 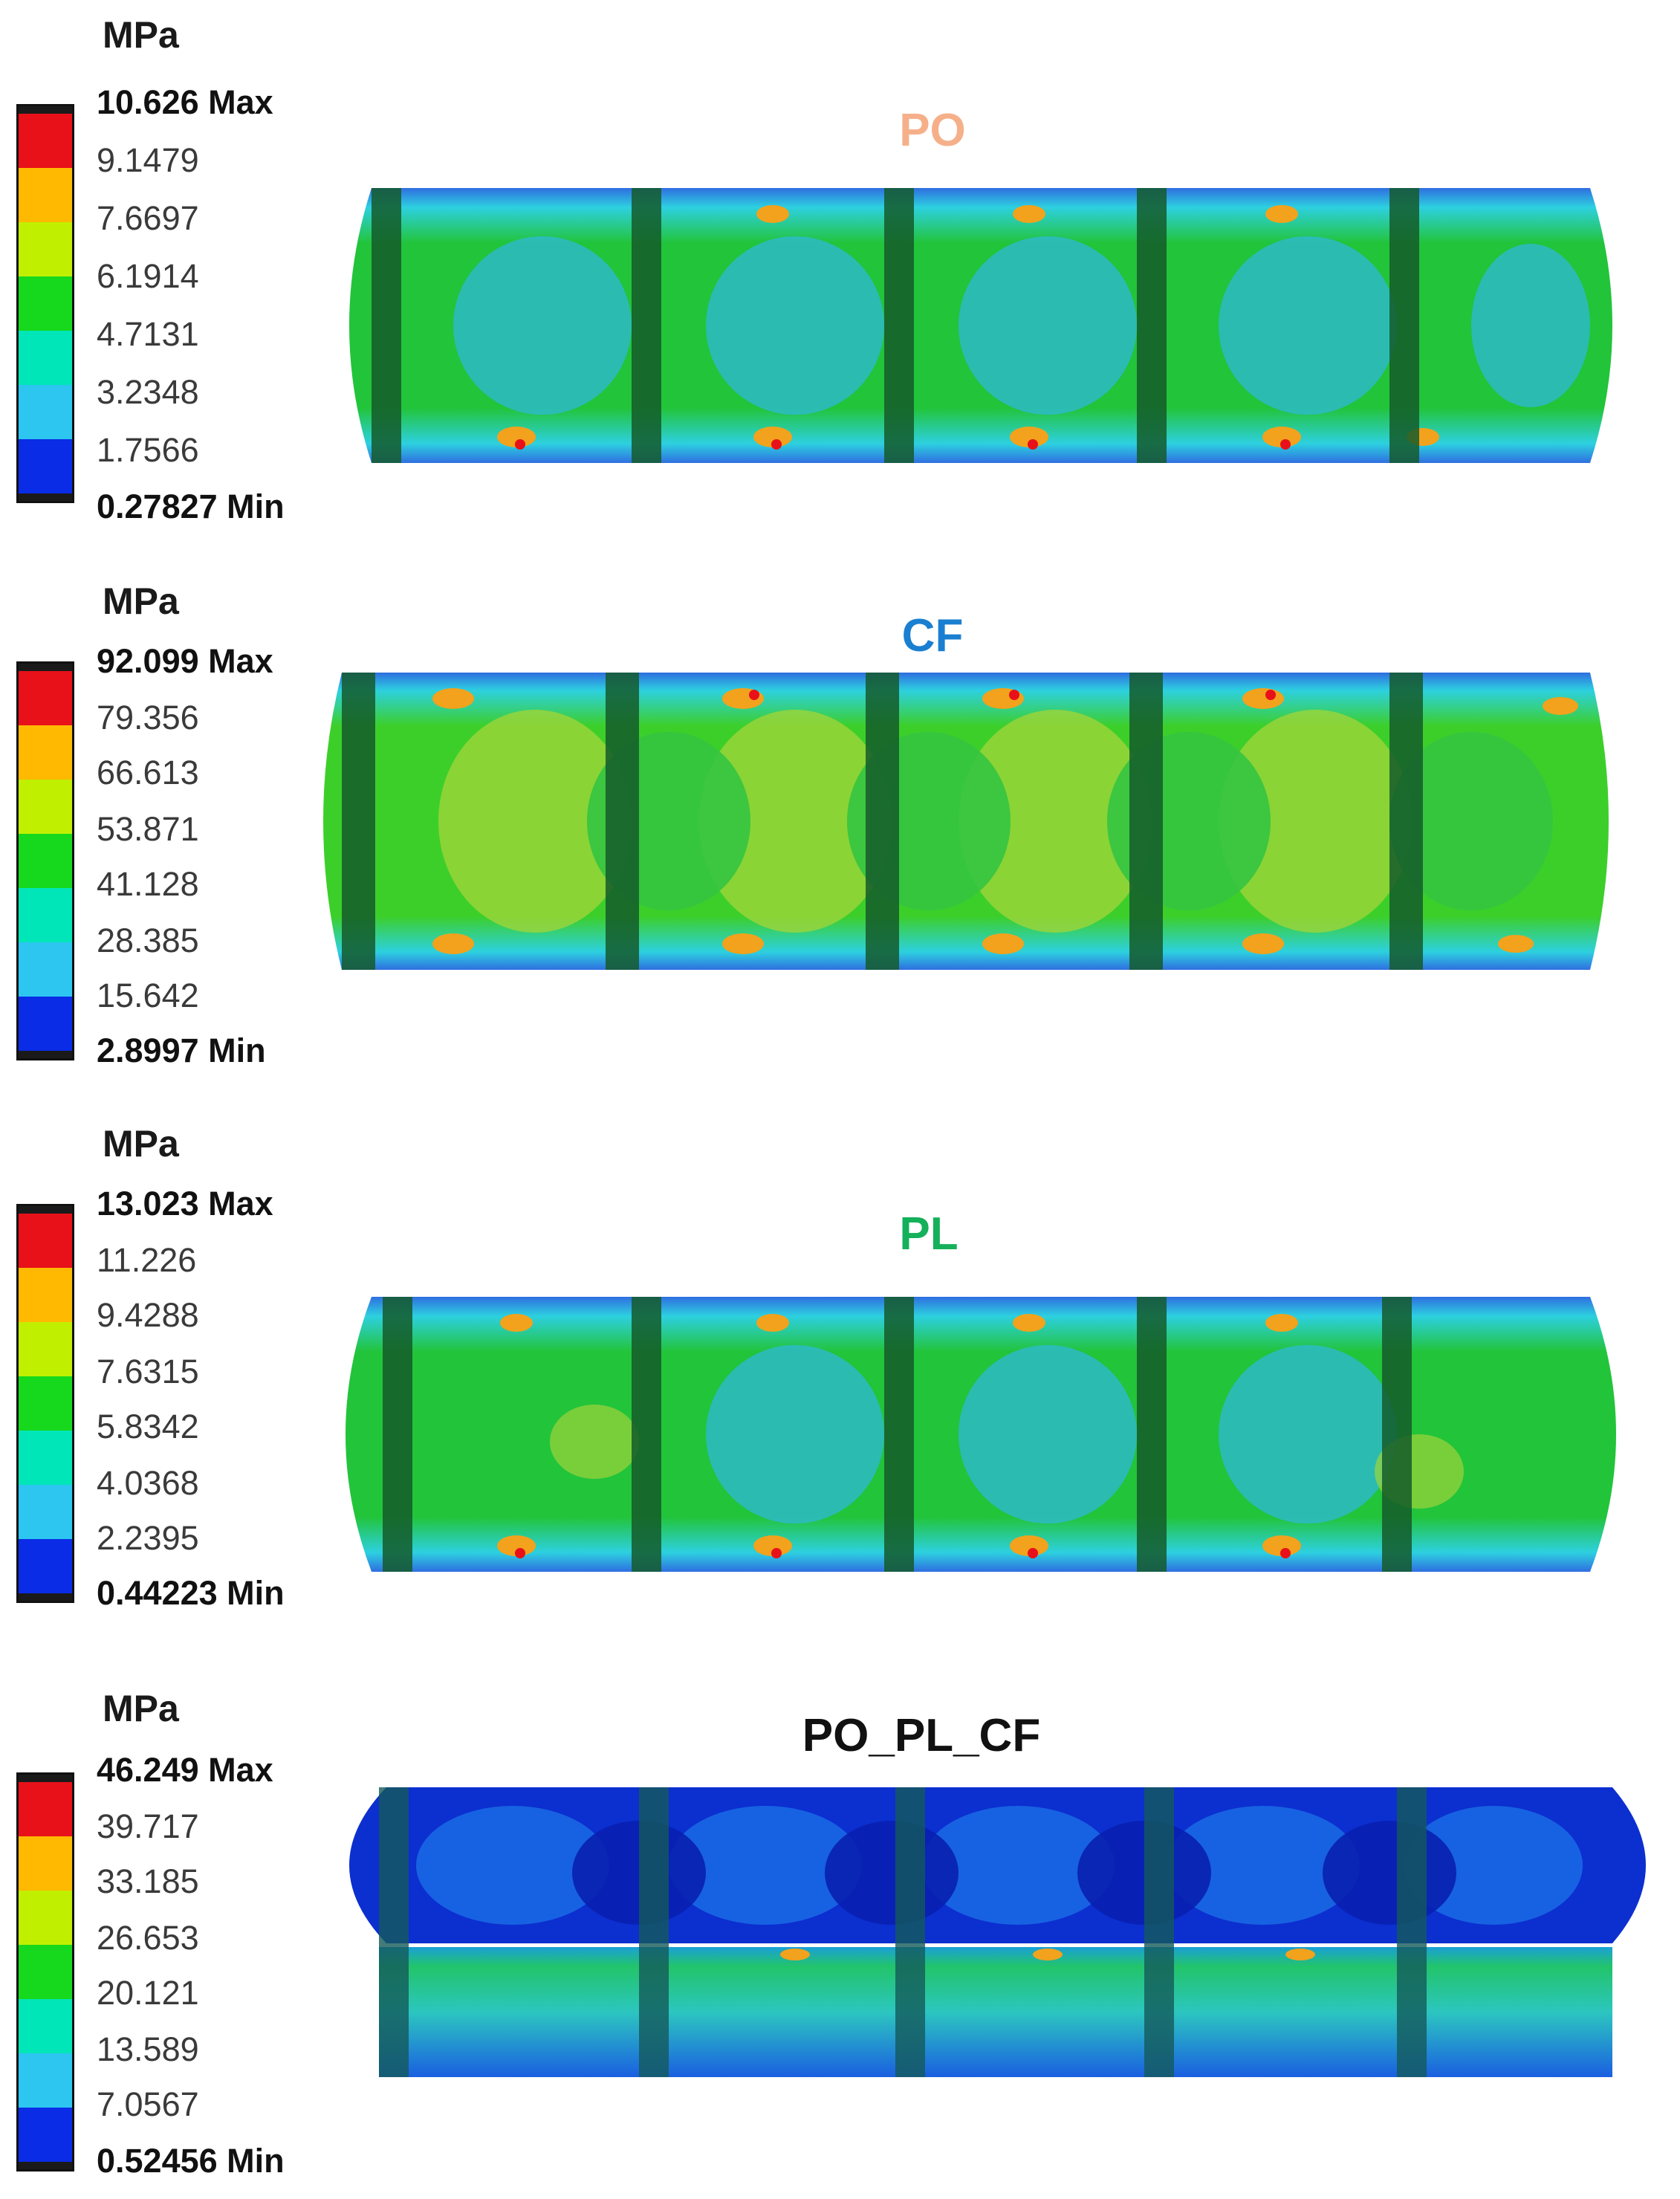 What do you see at coordinates (185, 661) in the screenshot?
I see `legend-max: 92.099 Max` at bounding box center [185, 661].